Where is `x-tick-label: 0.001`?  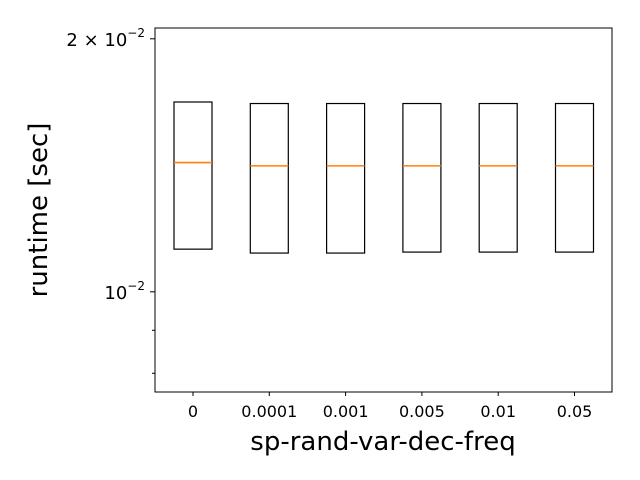 x-tick-label: 0.001 is located at coordinates (346, 411).